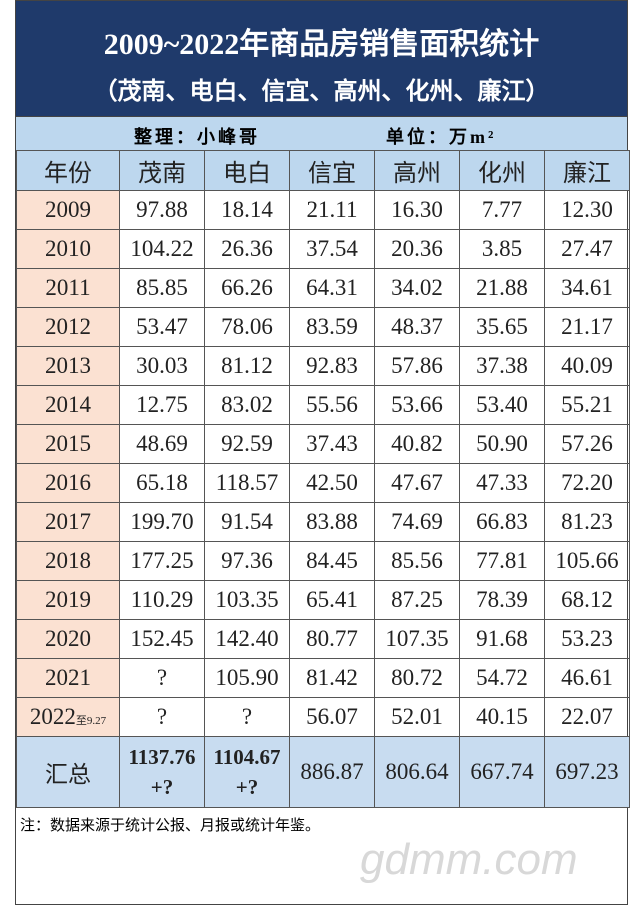  I want to click on note: 注：数据来源于统计公报、月报或统计年鉴。, so click(170, 825).